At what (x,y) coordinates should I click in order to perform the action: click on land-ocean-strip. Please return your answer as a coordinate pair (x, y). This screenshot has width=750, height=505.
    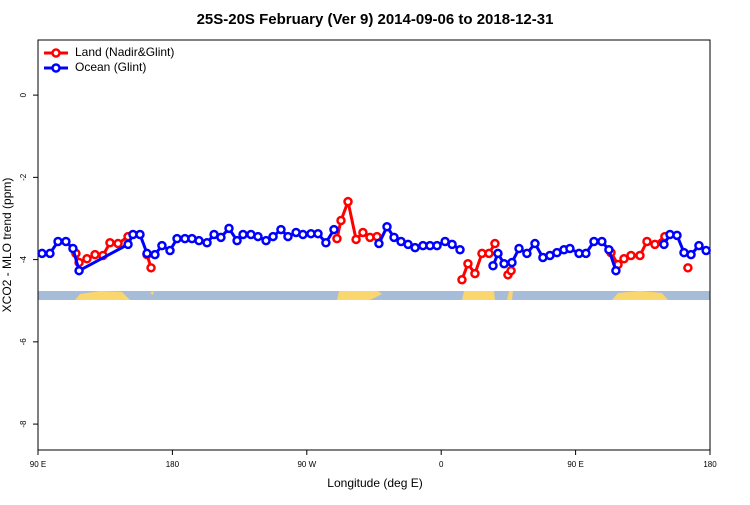
    Looking at the image, I should click on (374, 295).